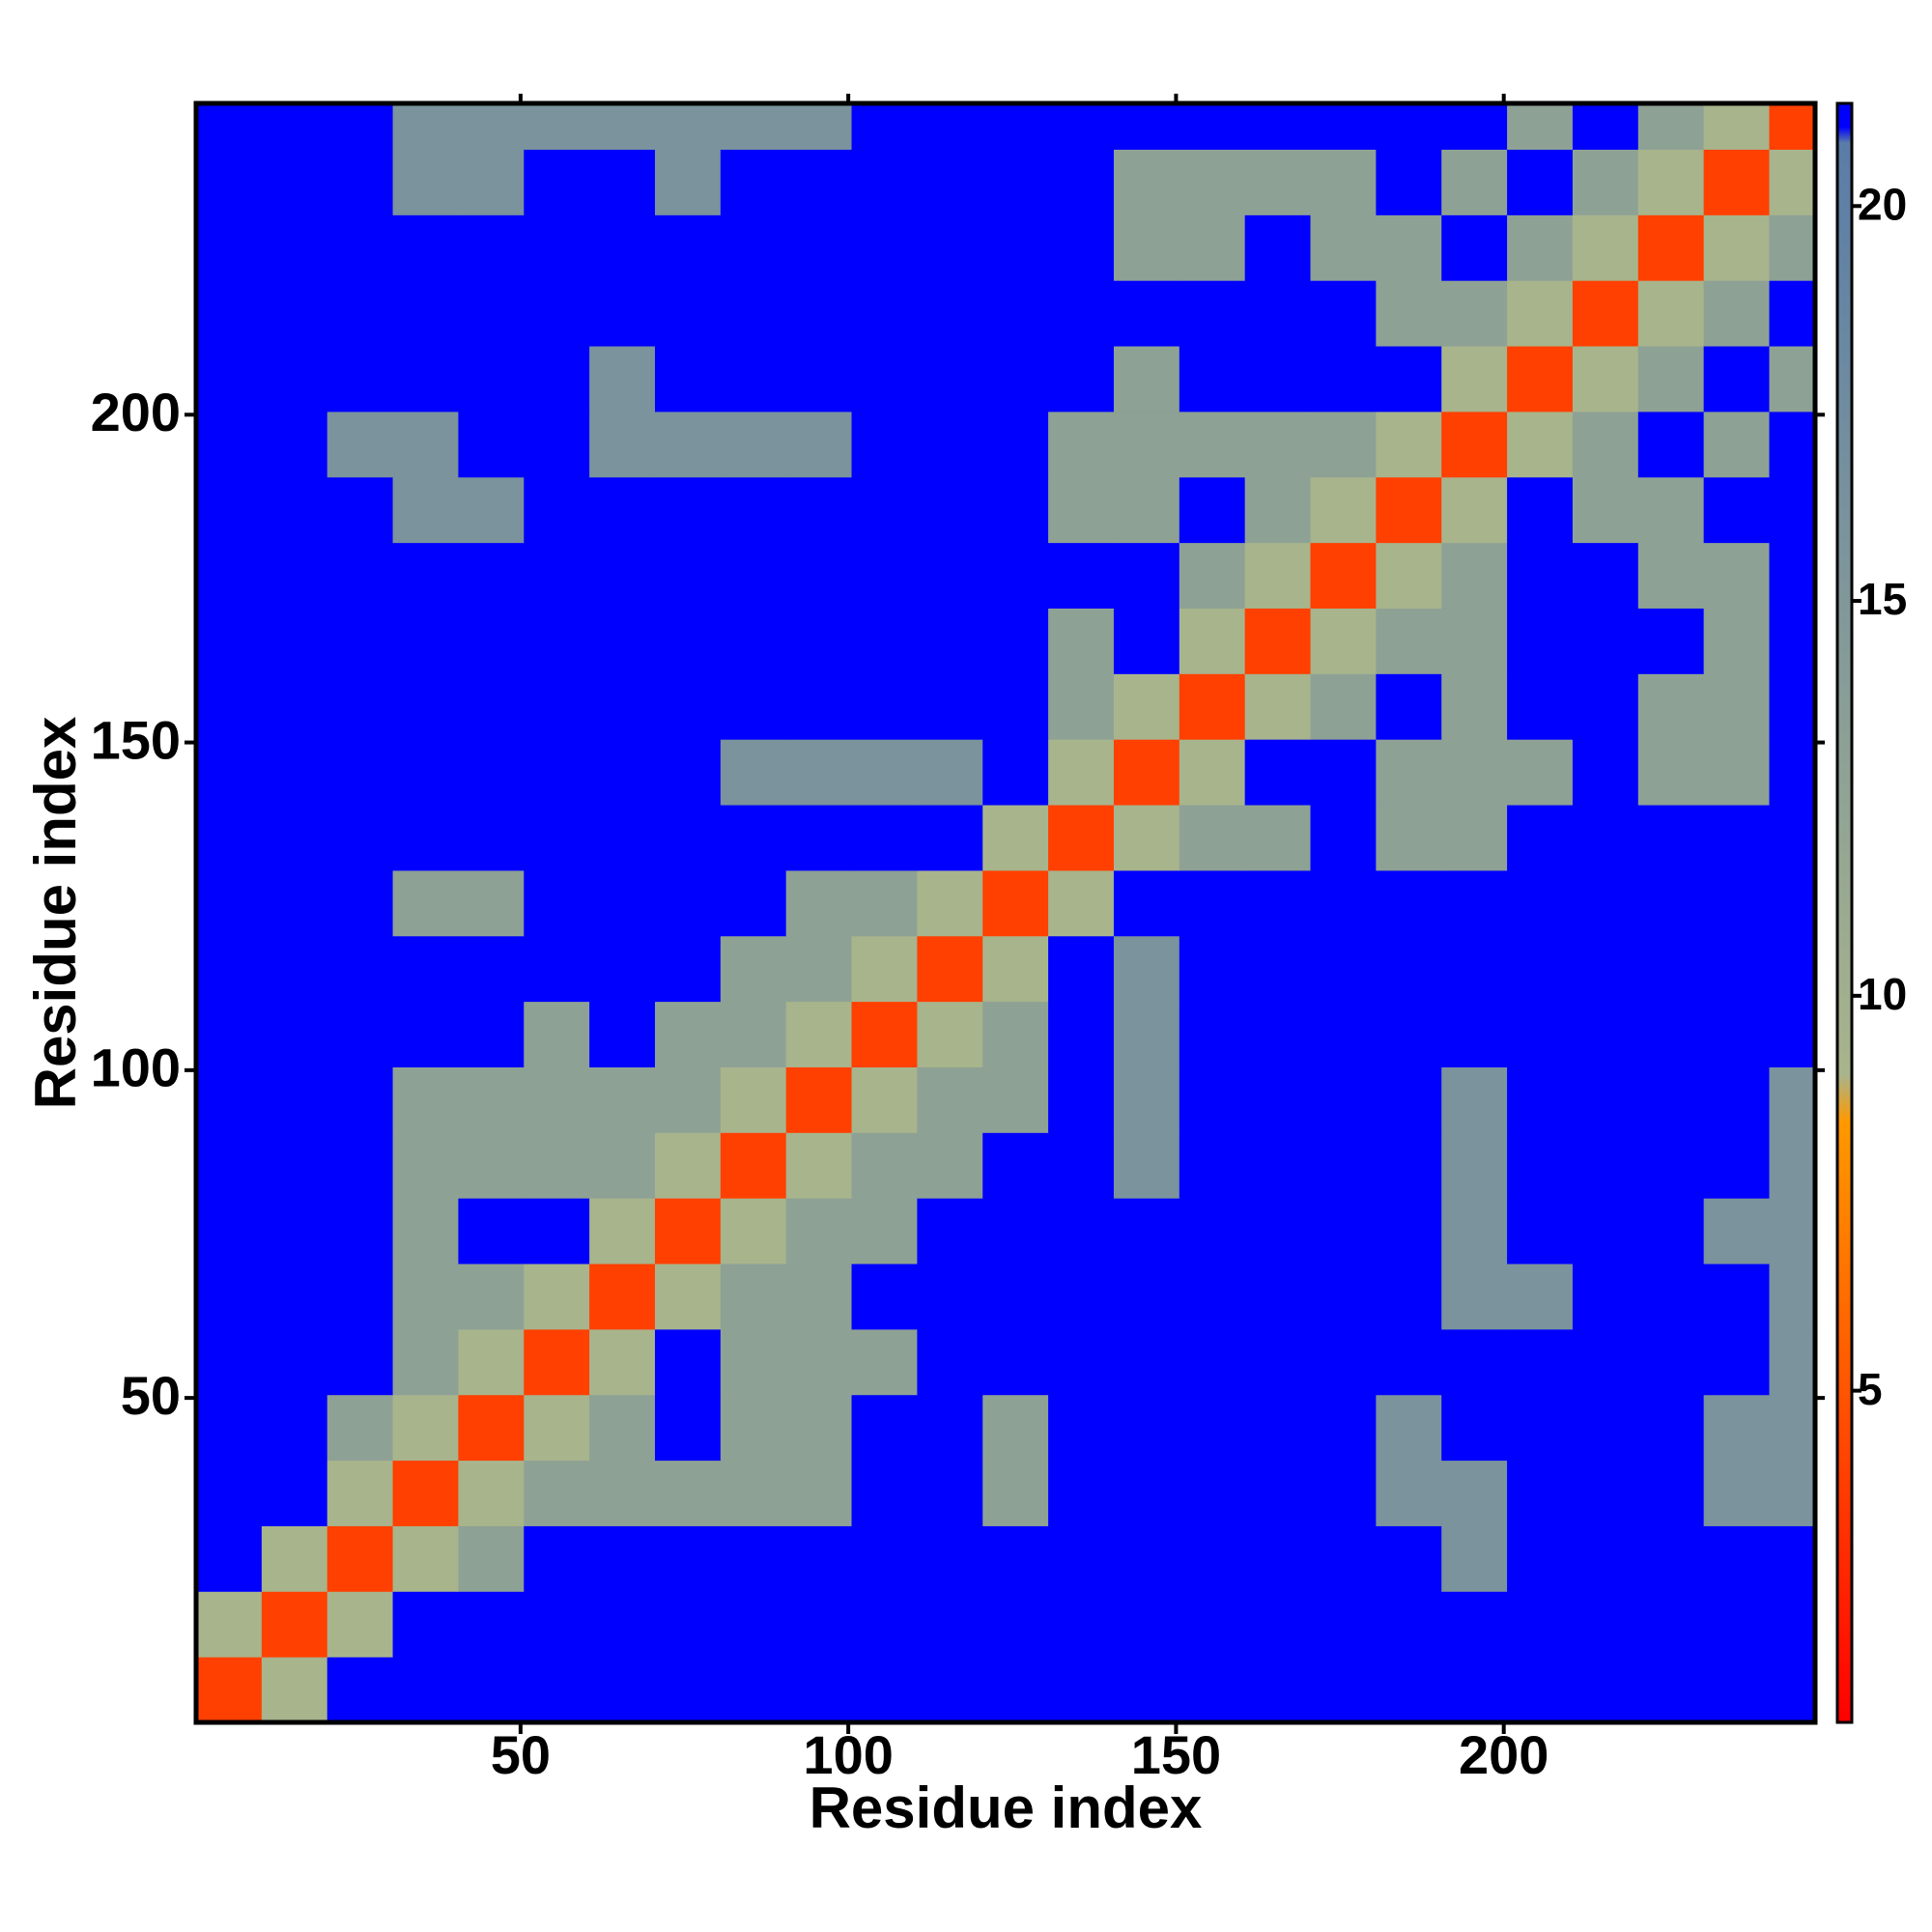 This screenshot has height=1932, width=1932. I want to click on y-tick-label: 200, so click(136, 412).